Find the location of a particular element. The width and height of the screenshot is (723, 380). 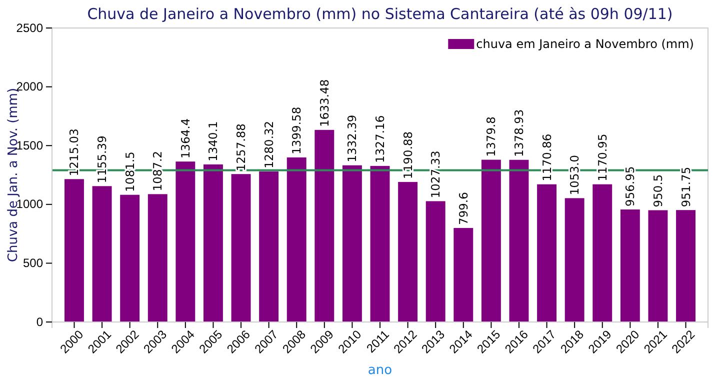

text: 1257.88 is located at coordinates (241, 148).